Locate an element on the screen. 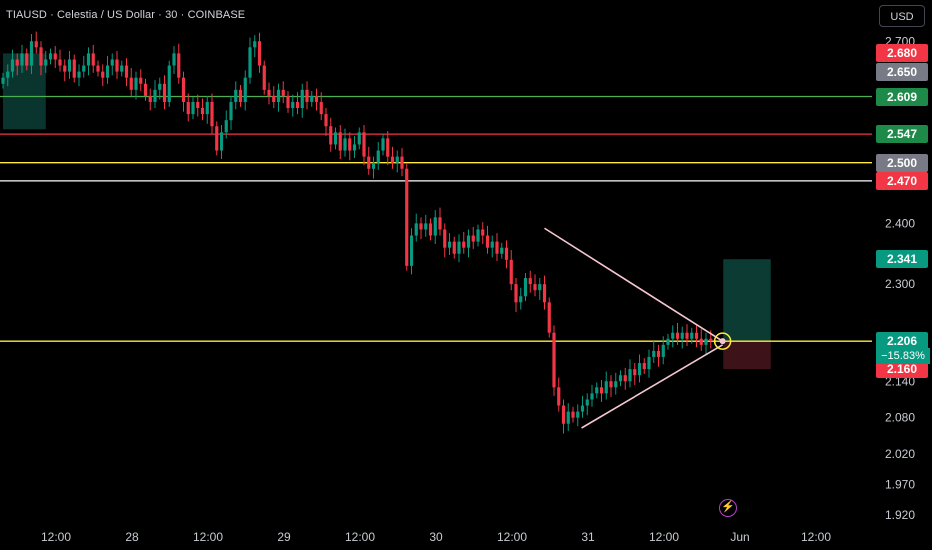 The image size is (932, 550). y-tick-2: 2.300 is located at coordinates (900, 284).